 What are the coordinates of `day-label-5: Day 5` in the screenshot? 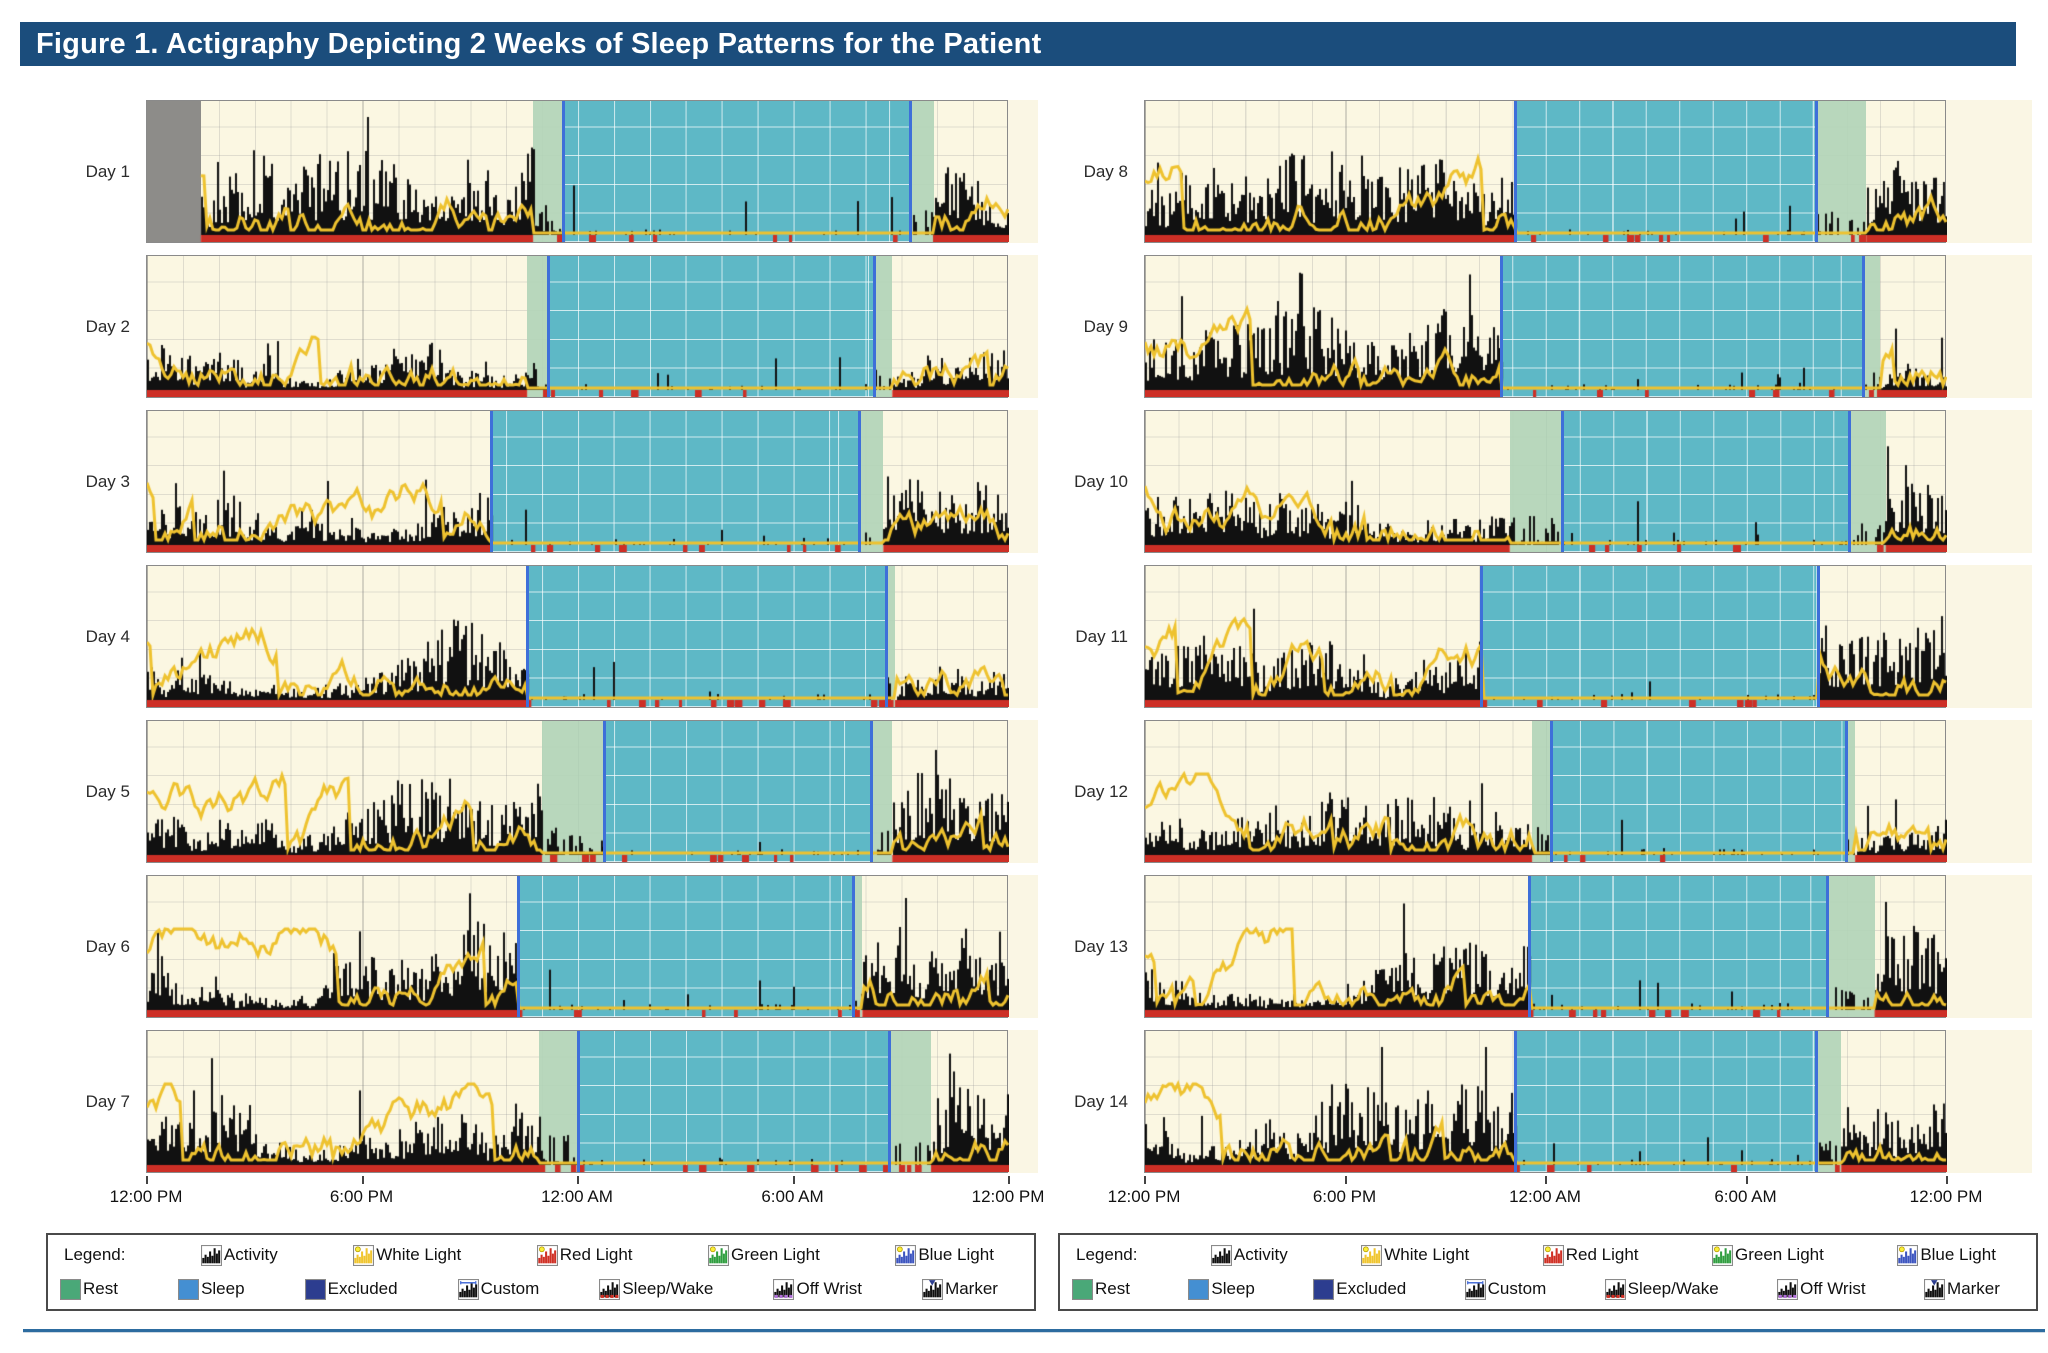 It's located at (107, 791).